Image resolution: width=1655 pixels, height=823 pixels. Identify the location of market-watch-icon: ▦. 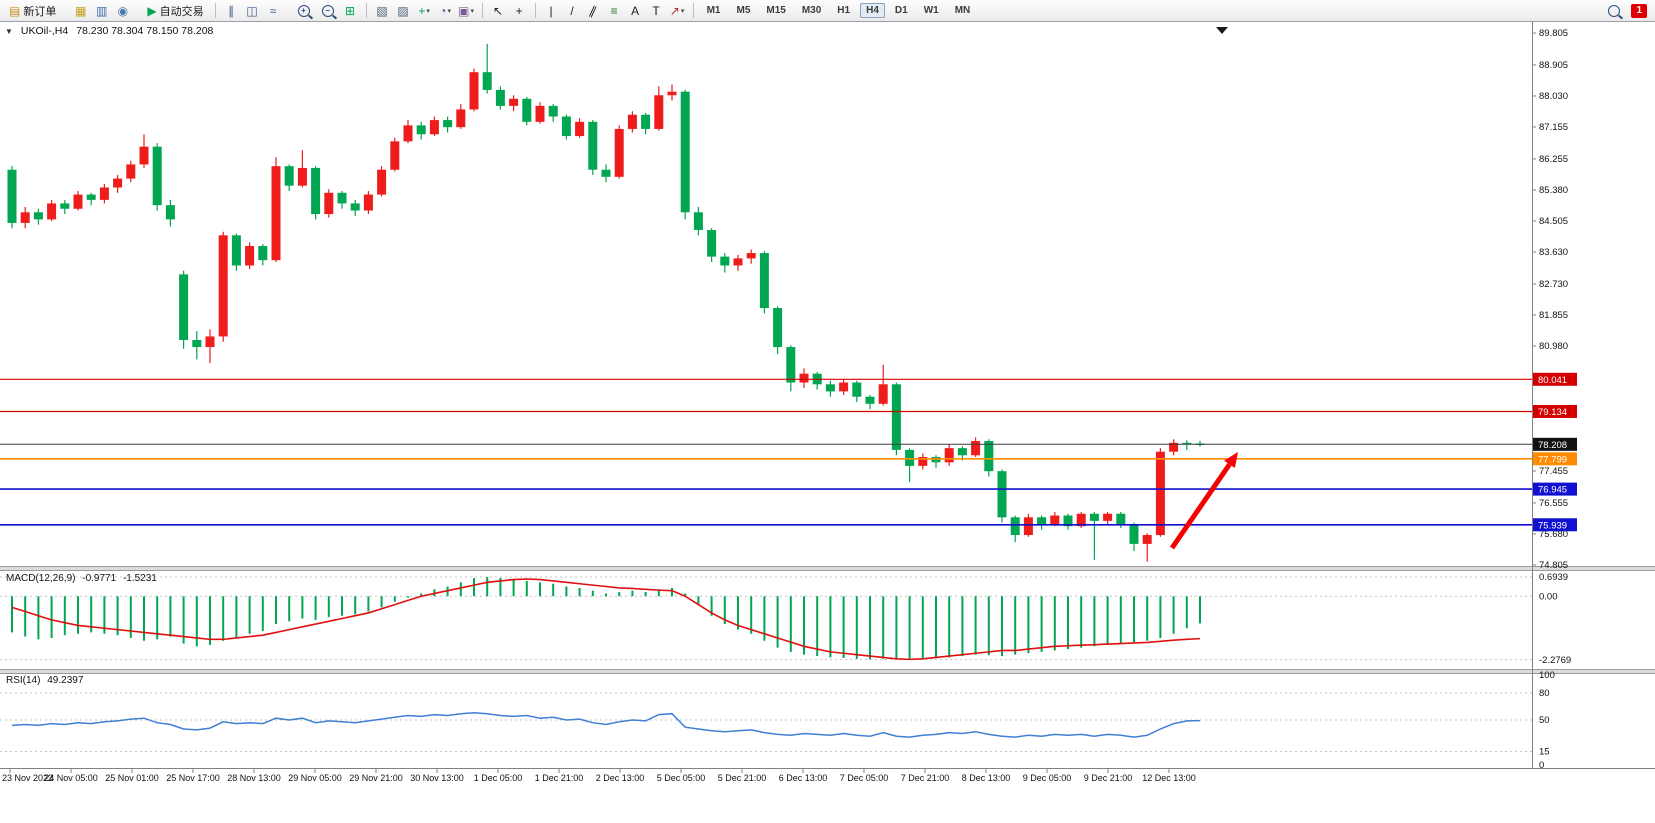
(80, 11).